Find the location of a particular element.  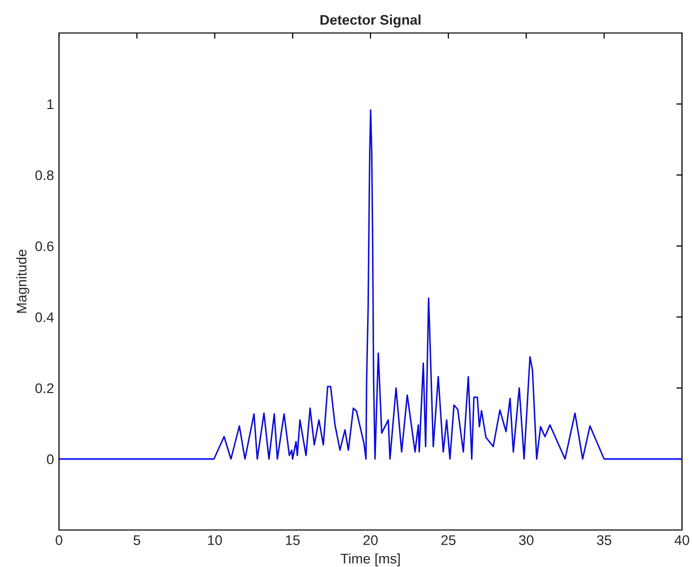

y-tick-label: 0 is located at coordinates (50, 459).